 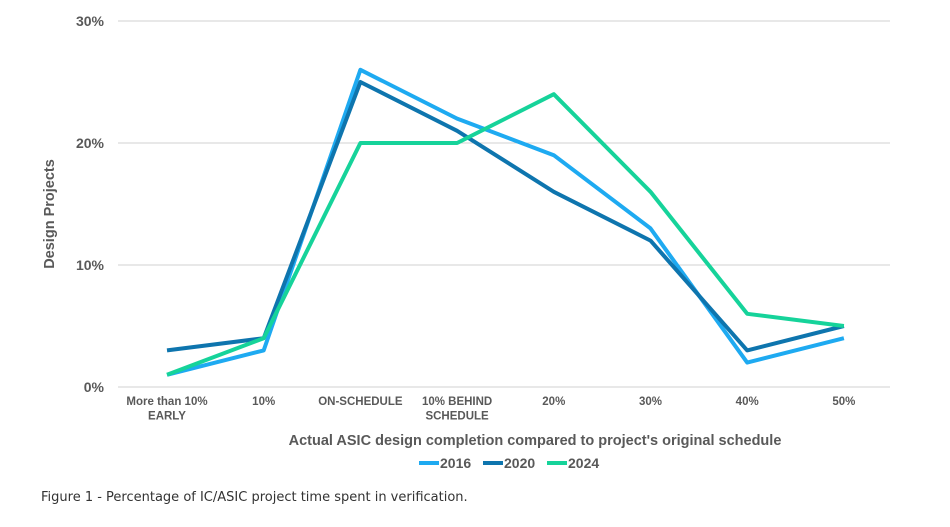 I want to click on legend-label-2024: 2024, so click(x=583, y=463).